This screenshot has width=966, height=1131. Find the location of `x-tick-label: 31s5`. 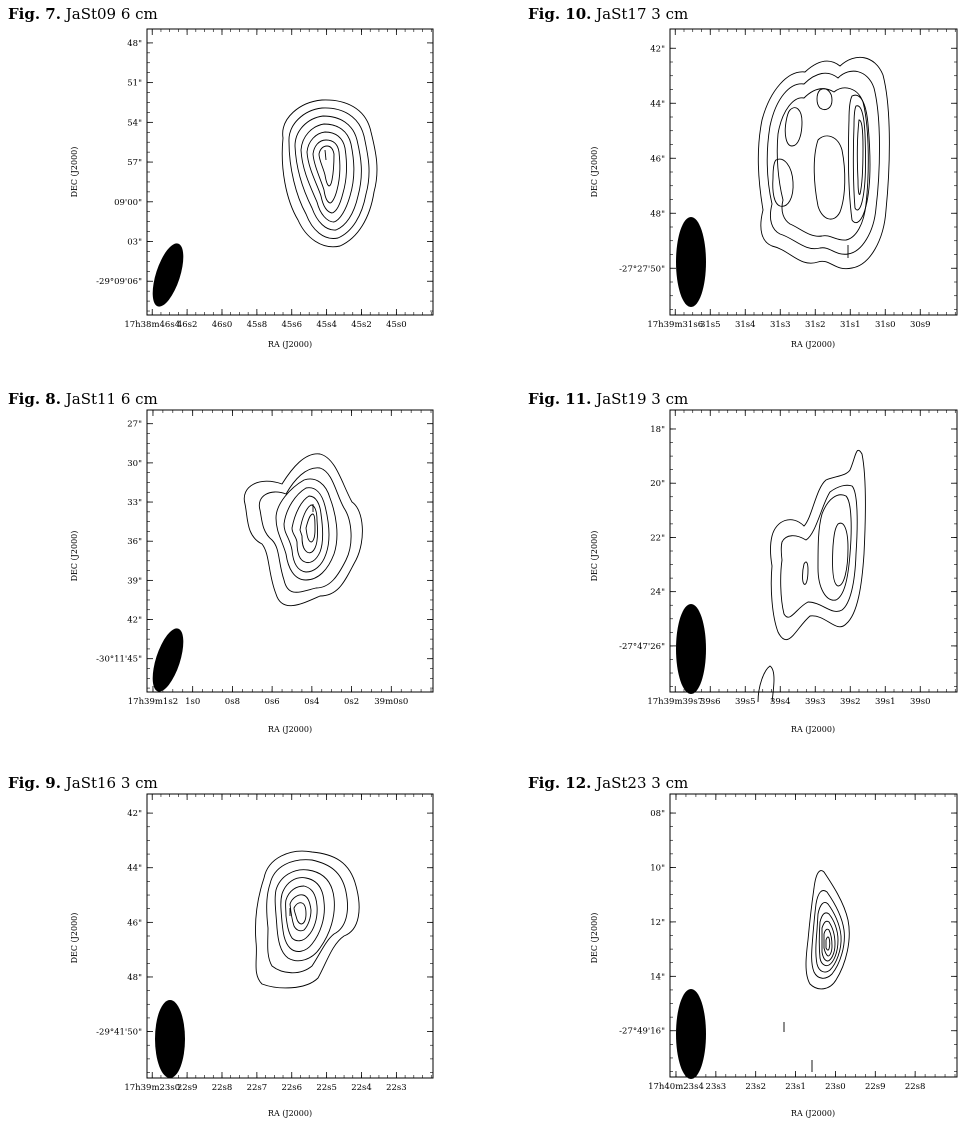

x-tick-label: 31s5 is located at coordinates (710, 325).